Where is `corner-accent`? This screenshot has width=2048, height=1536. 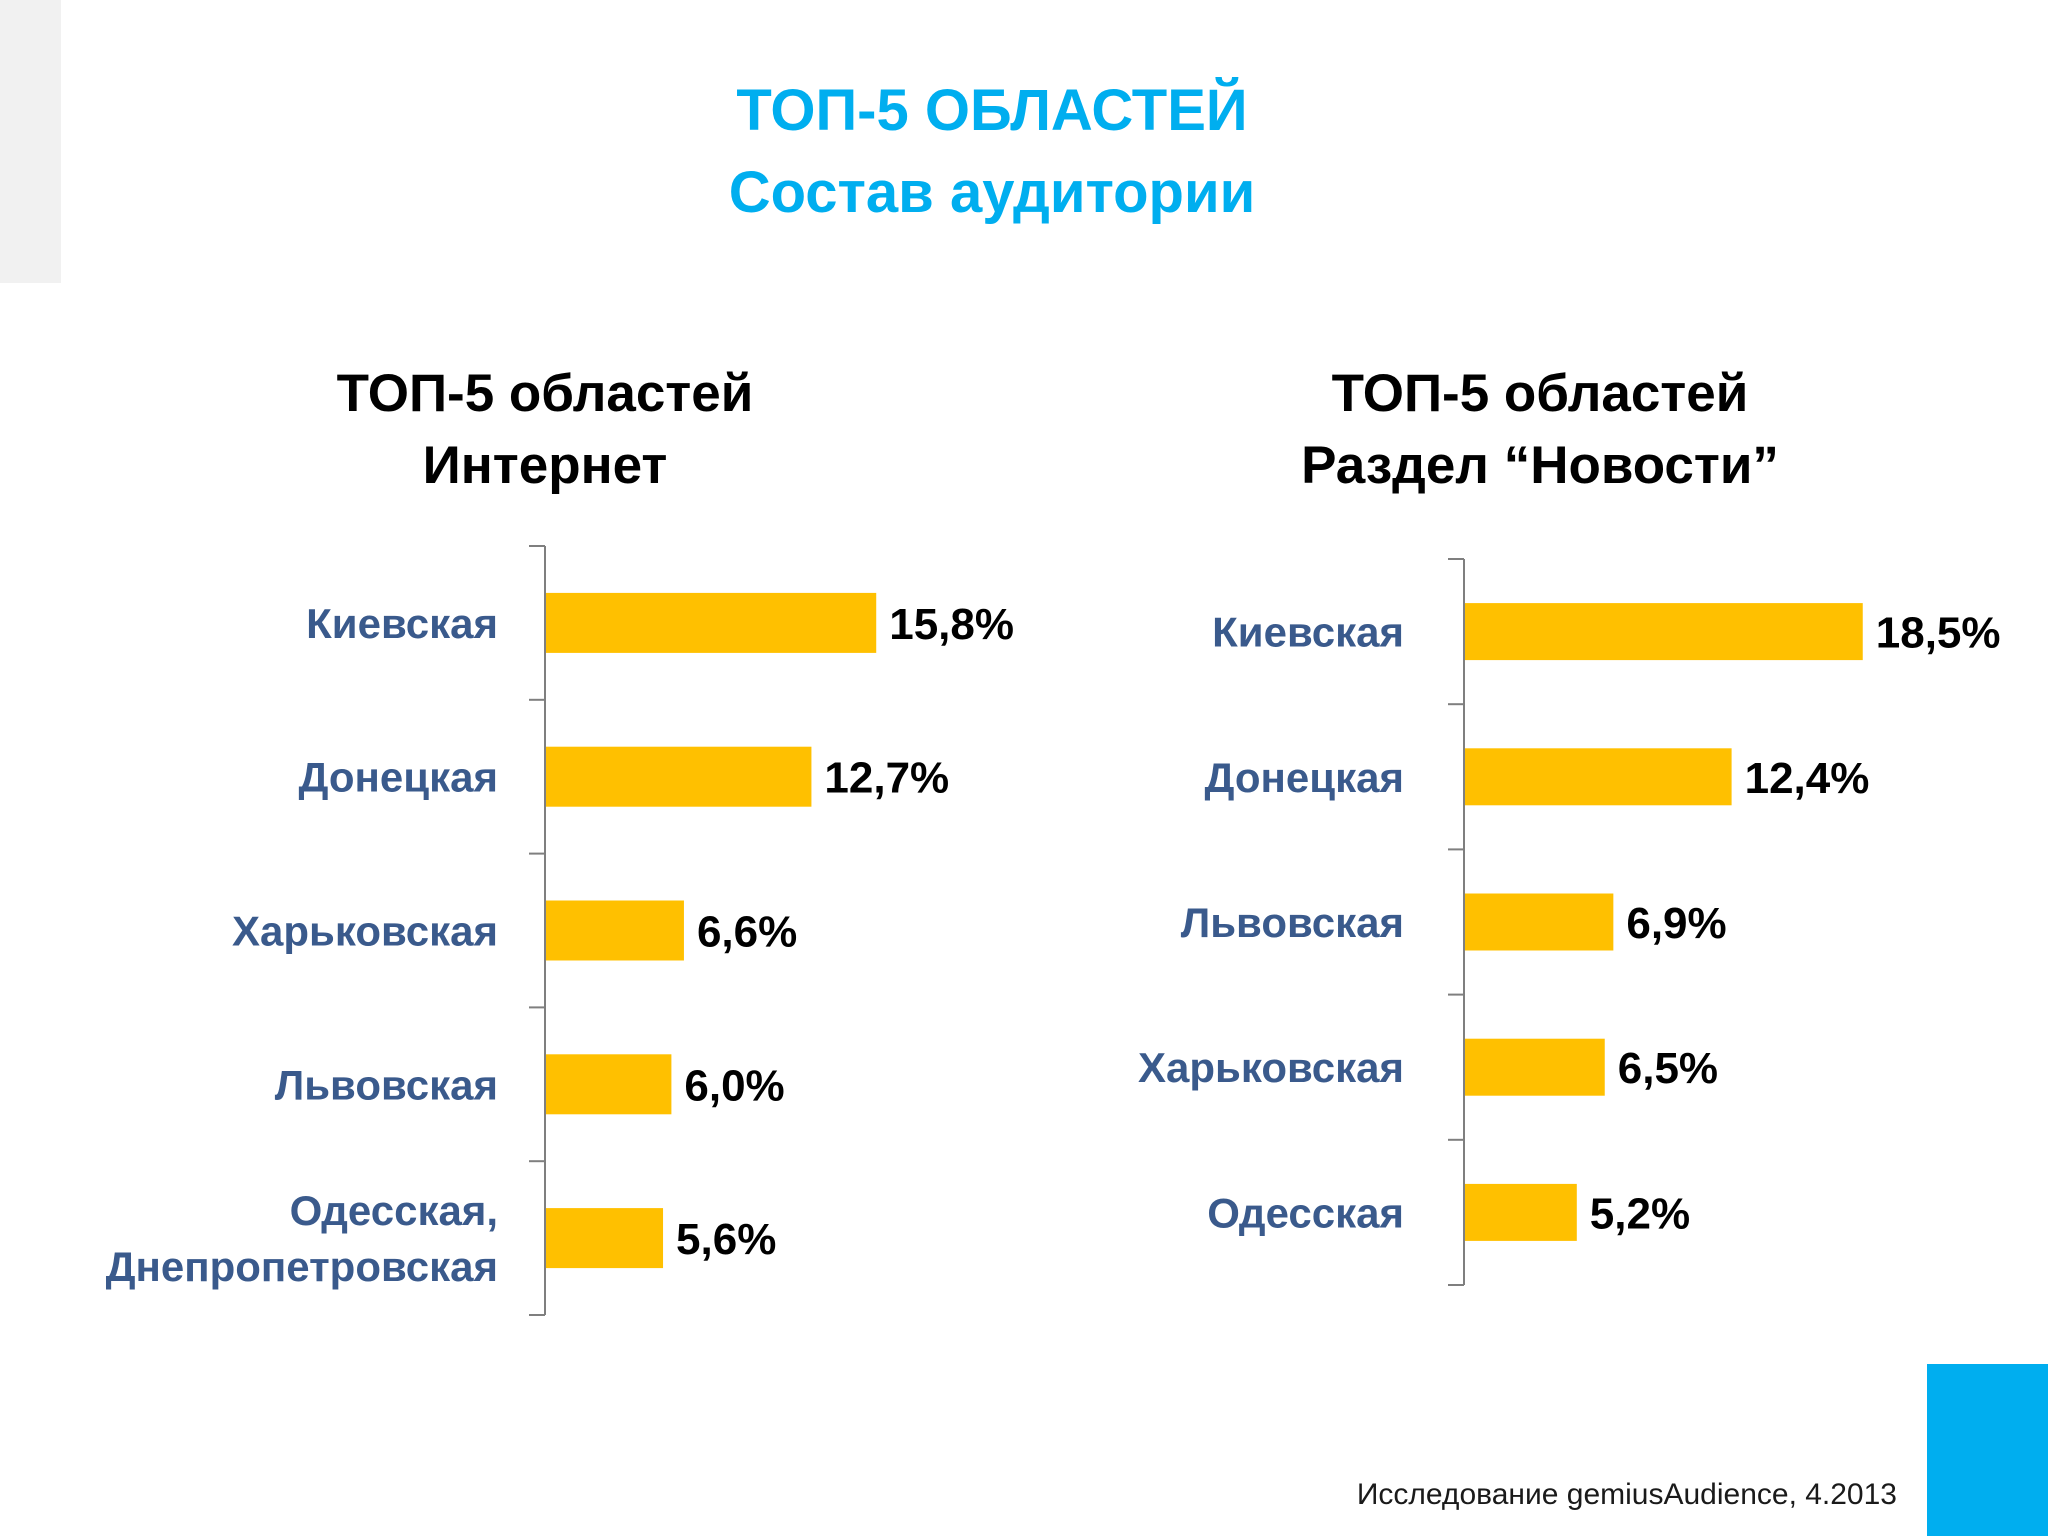 corner-accent is located at coordinates (1987, 1450).